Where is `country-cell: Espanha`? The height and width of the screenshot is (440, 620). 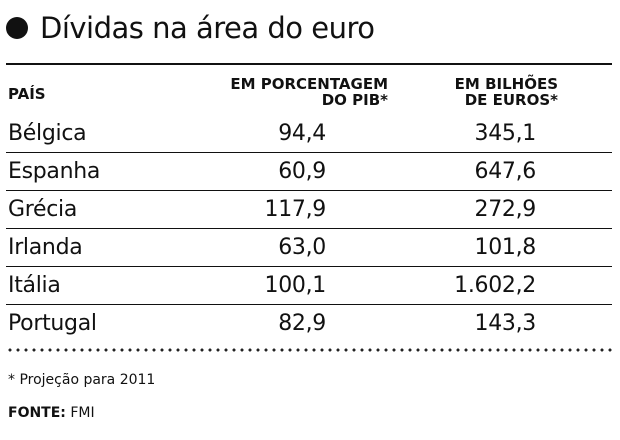 country-cell: Espanha is located at coordinates (54, 171).